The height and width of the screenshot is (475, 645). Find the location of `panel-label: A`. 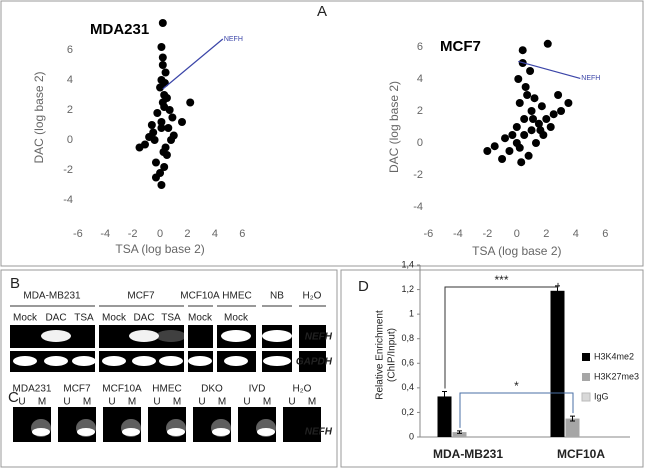

panel-label: A is located at coordinates (322, 11).